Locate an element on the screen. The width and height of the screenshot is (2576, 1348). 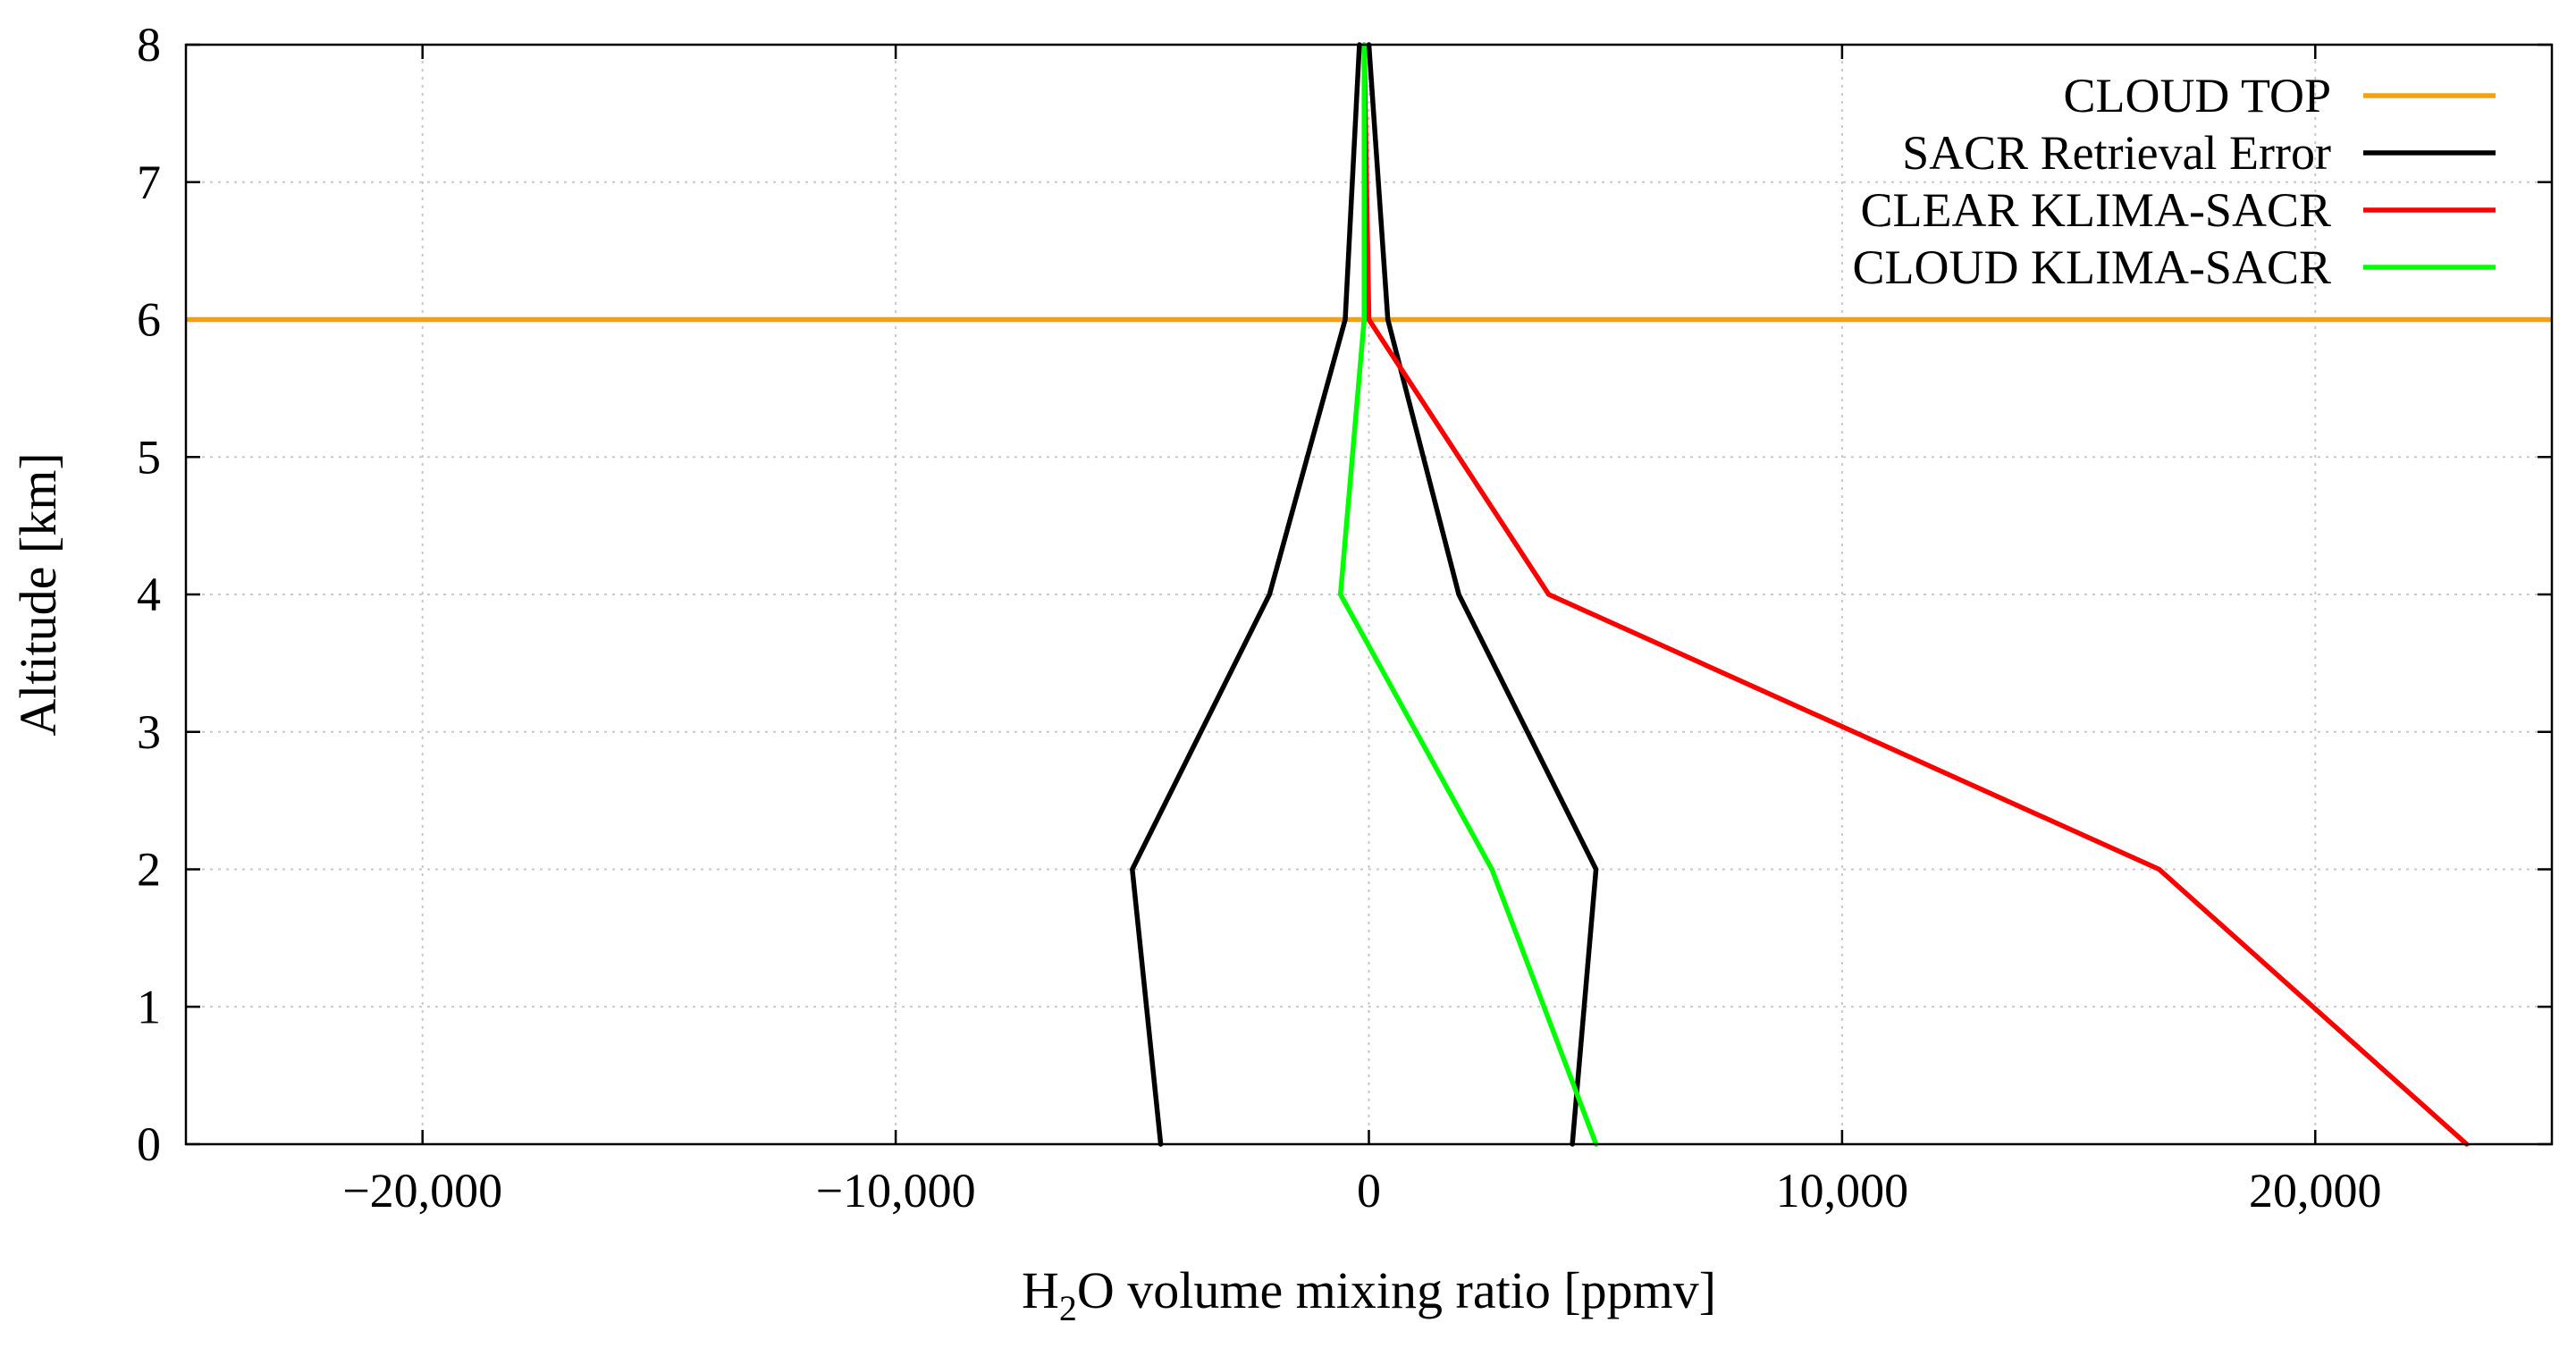
x-axis-title-subscript: 2 is located at coordinates (1068, 1308).